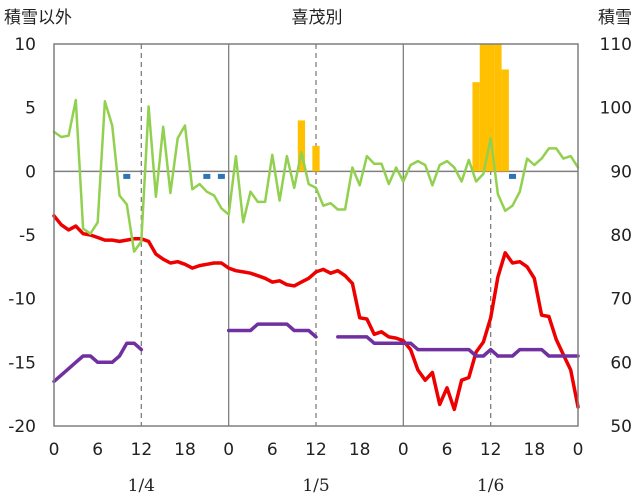 The height and width of the screenshot is (501, 636). Describe the element at coordinates (25, 45) in the screenshot. I see `left-y-tick-label: 10` at that location.